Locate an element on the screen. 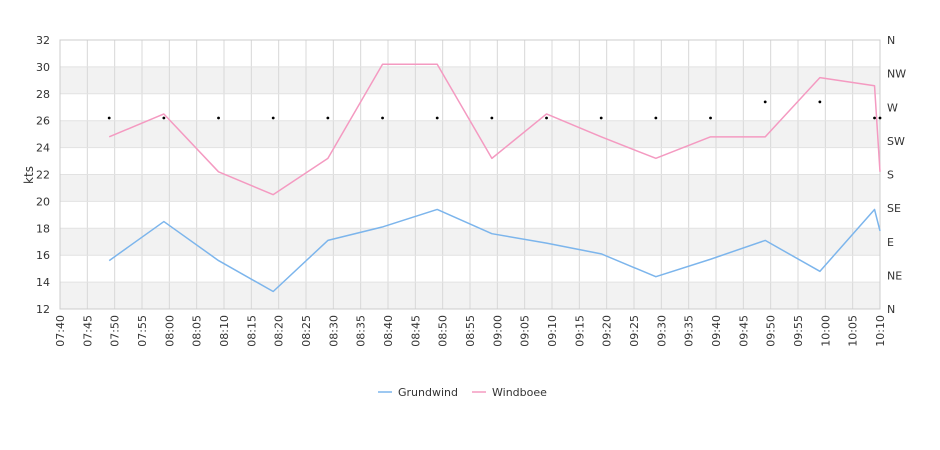 Image resolution: width=940 pixels, height=450 pixels. x-tick-label: 10:05 is located at coordinates (853, 331).